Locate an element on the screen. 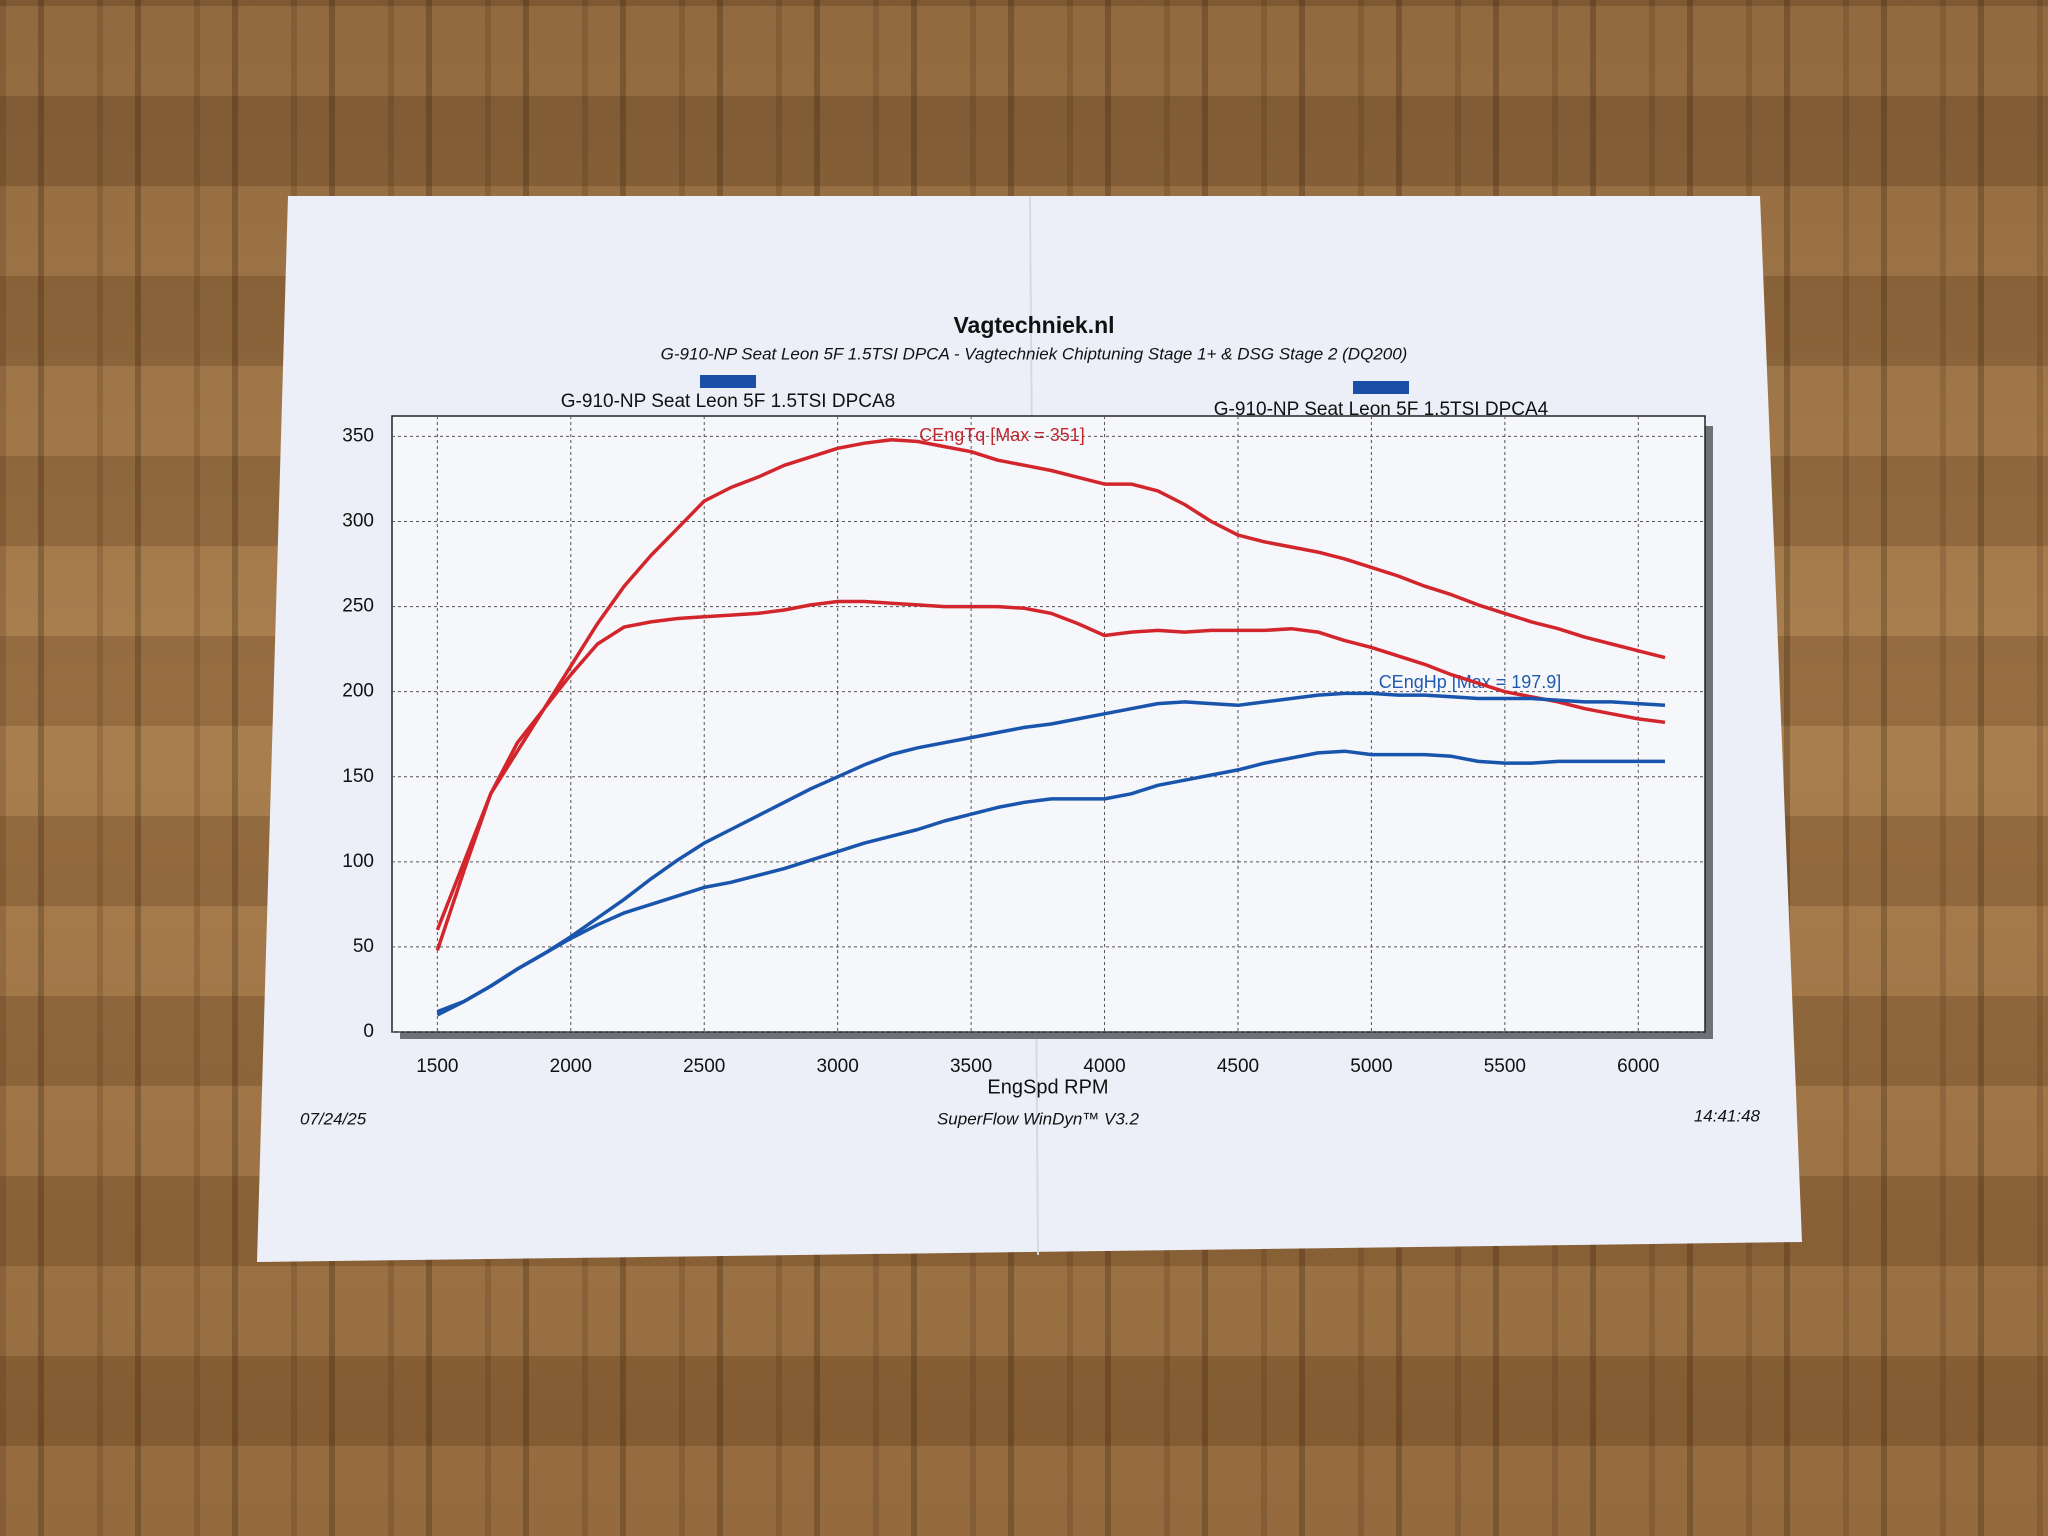 This screenshot has width=2048, height=1536. annotation: CEngTq [Max = 351] is located at coordinates (1002, 435).